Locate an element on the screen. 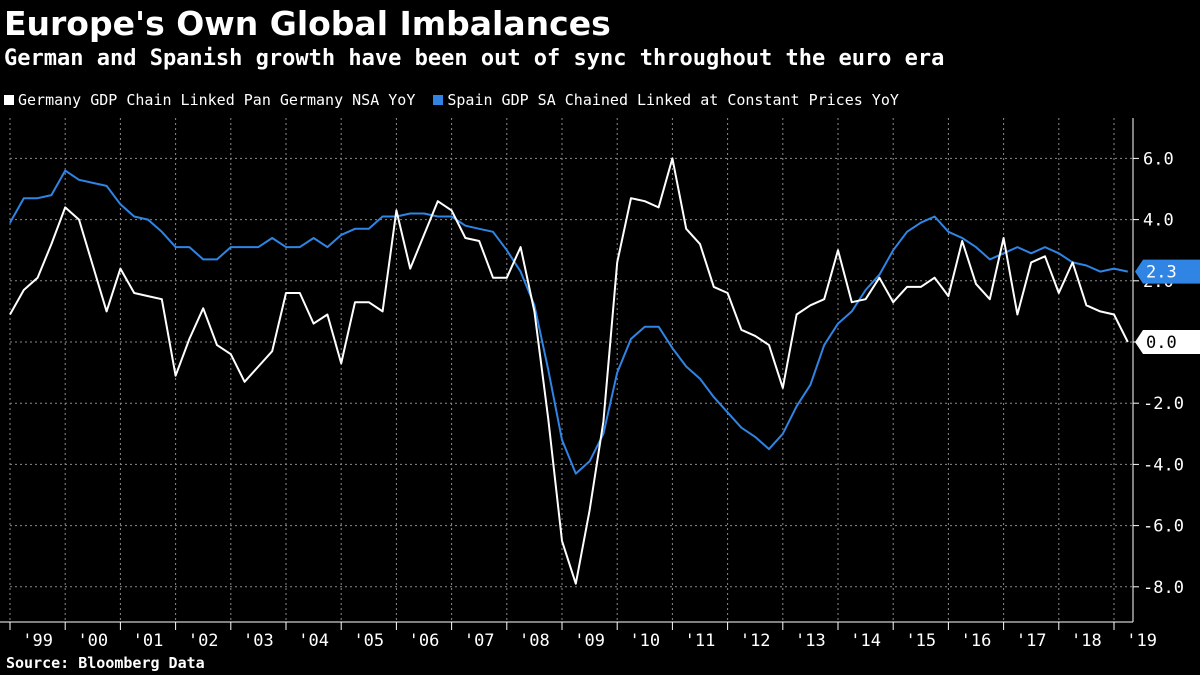 This screenshot has width=1200, height=675. x-tick-label: '04 is located at coordinates (313, 641).